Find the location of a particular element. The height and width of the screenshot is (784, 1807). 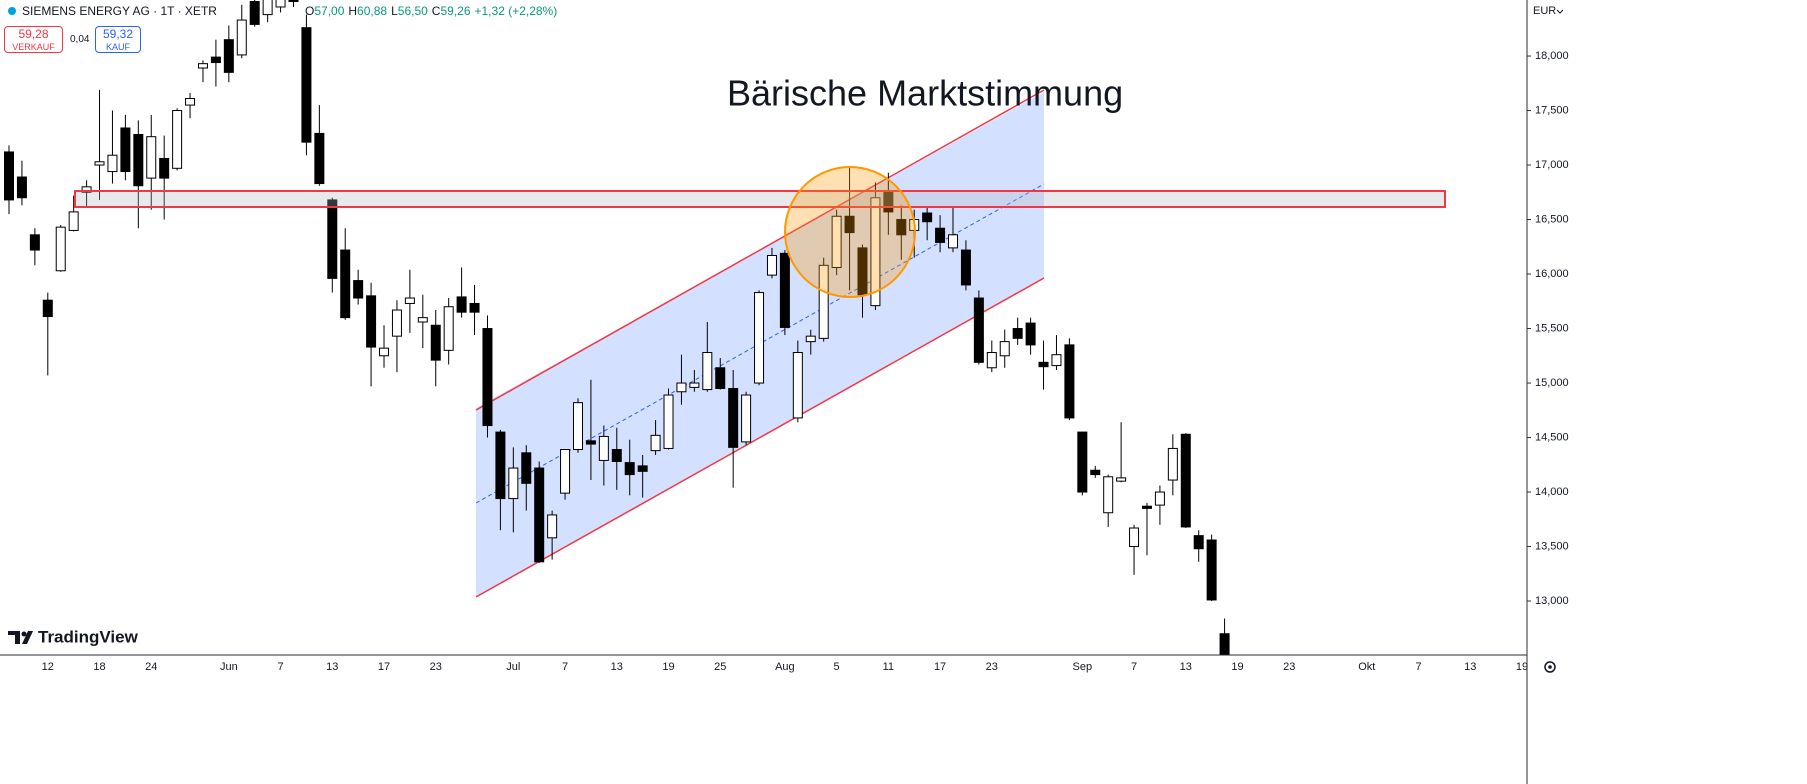

y-tick-label: 13,000 is located at coordinates (1552, 601).